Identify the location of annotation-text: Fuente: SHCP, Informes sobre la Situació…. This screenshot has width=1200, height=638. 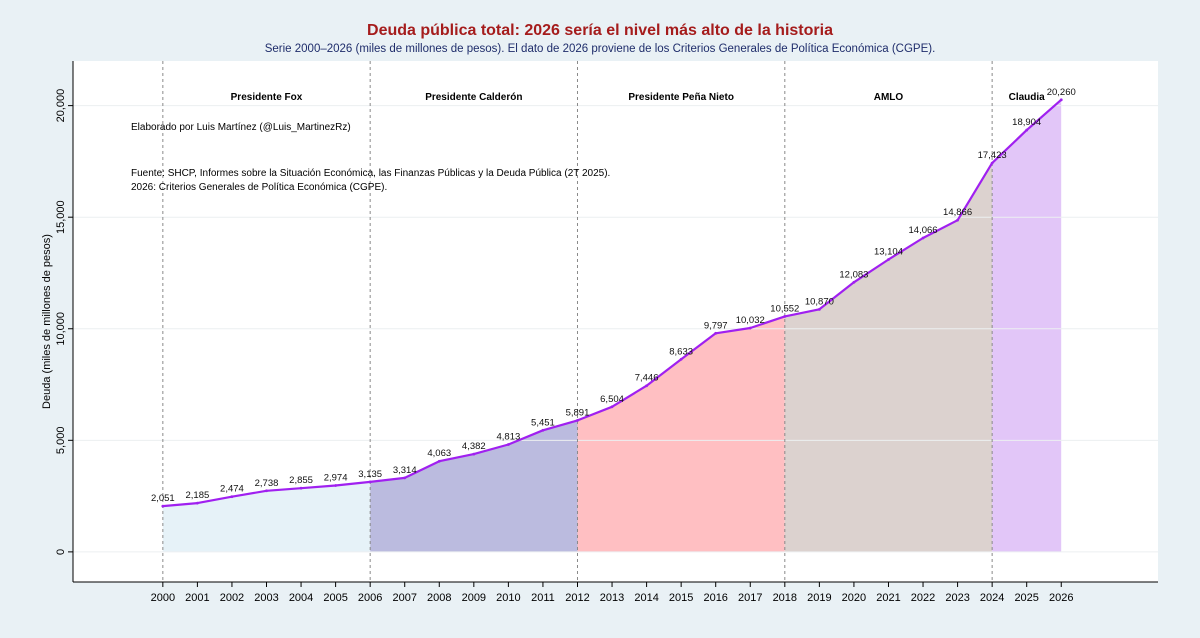
(370, 173).